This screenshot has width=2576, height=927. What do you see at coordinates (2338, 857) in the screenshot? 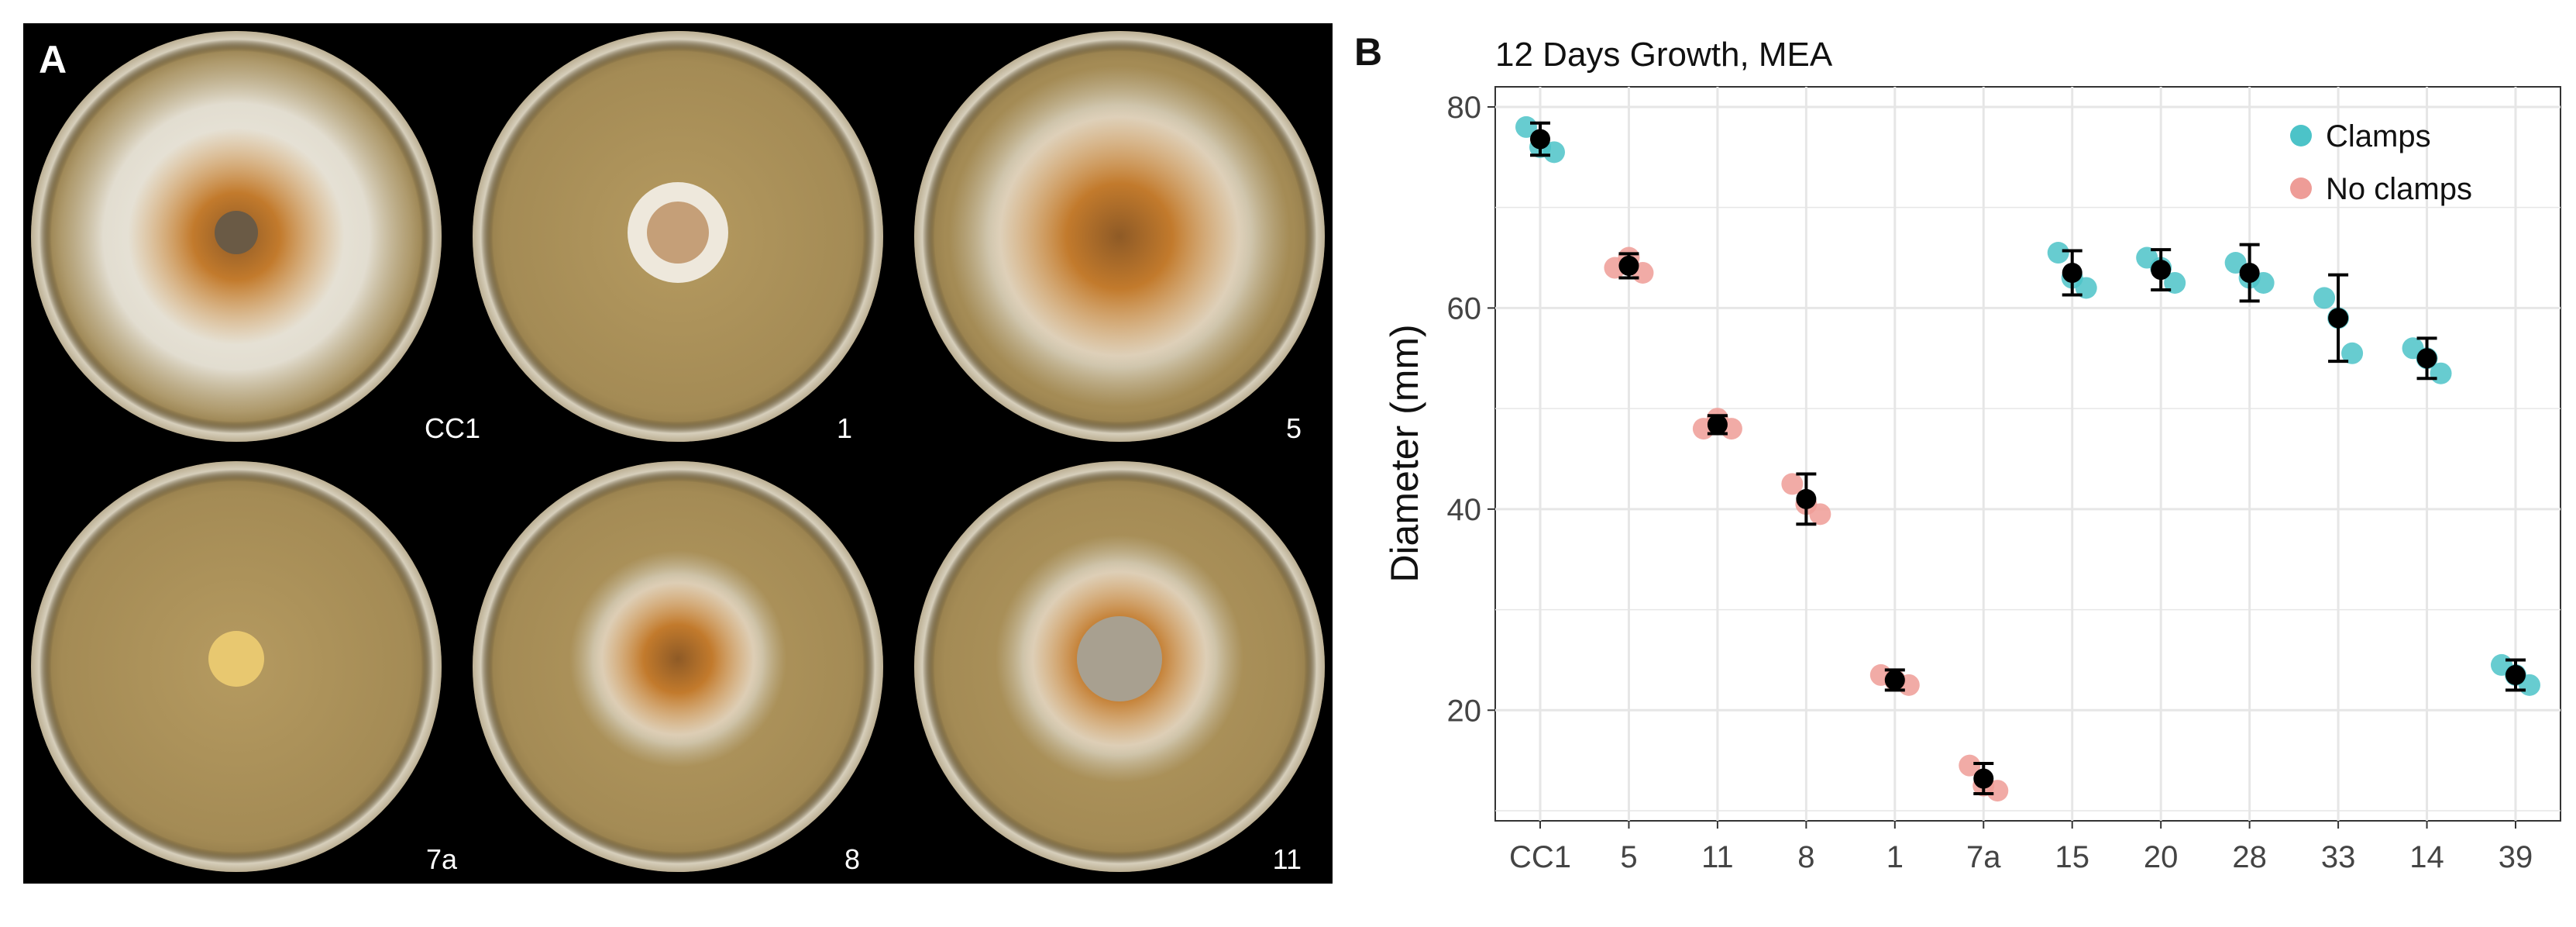
I see `x-tick-label: 33` at bounding box center [2338, 857].